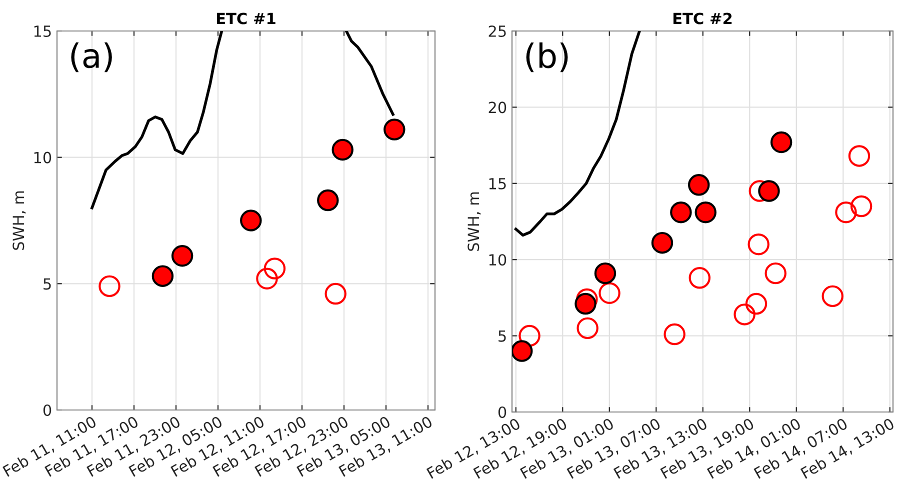 The width and height of the screenshot is (904, 481). Describe the element at coordinates (497, 108) in the screenshot. I see `y-tick-label: 20` at that location.